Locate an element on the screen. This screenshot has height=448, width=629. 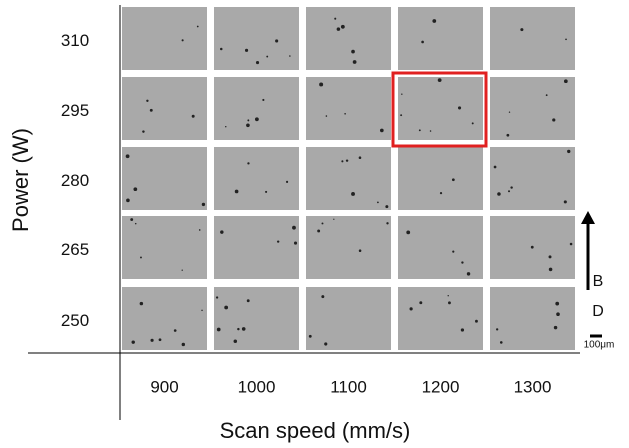
x-axis-title: Scan speed (mm/s) is located at coordinates (315, 430).